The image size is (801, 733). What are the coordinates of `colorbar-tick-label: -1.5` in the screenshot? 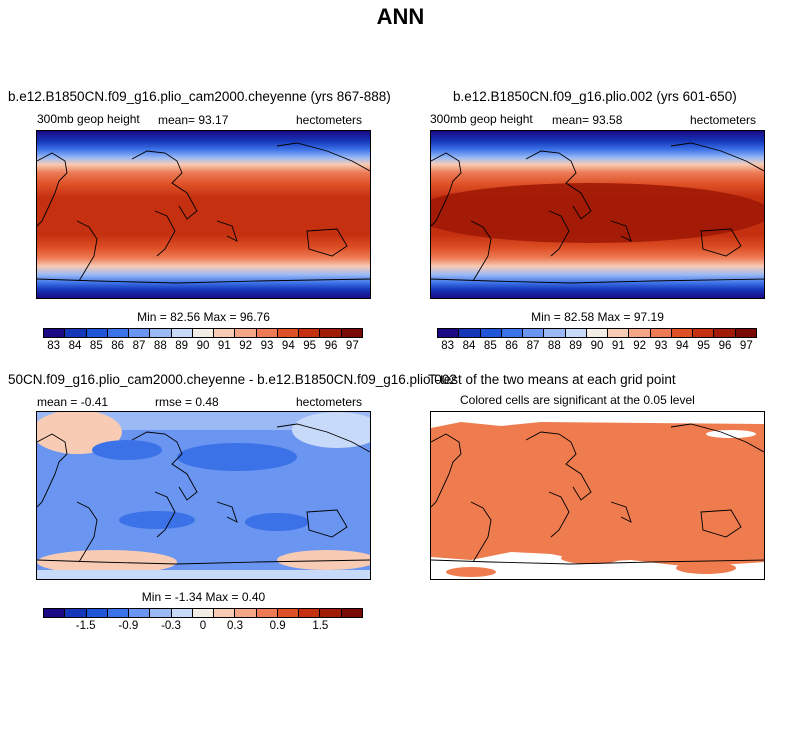 It's located at (85, 626).